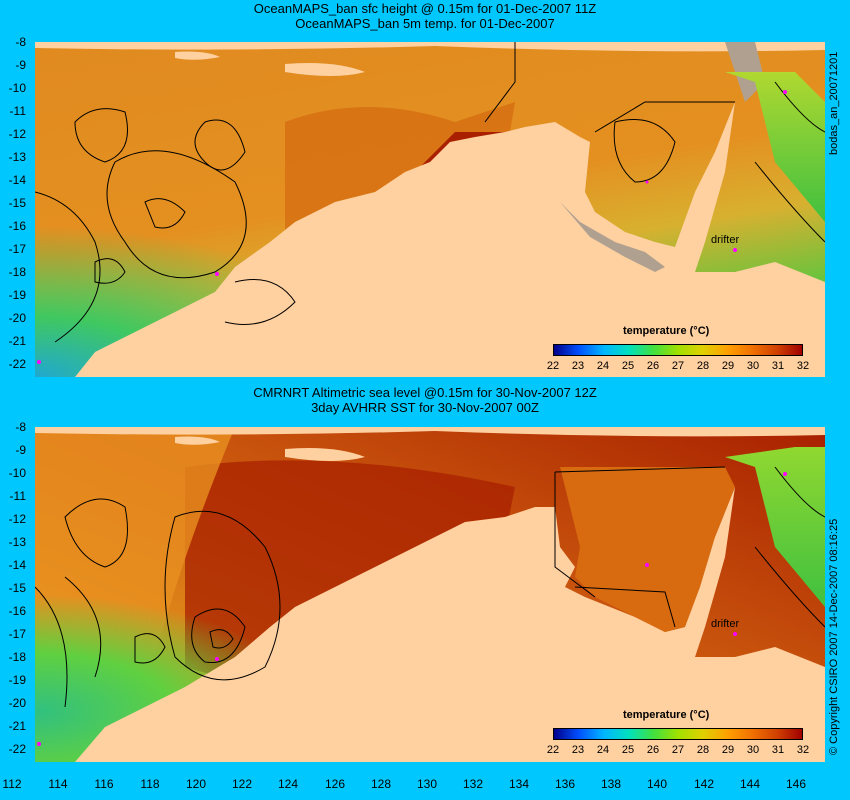 The height and width of the screenshot is (800, 850). What do you see at coordinates (427, 784) in the screenshot?
I see `lon-tick: 130` at bounding box center [427, 784].